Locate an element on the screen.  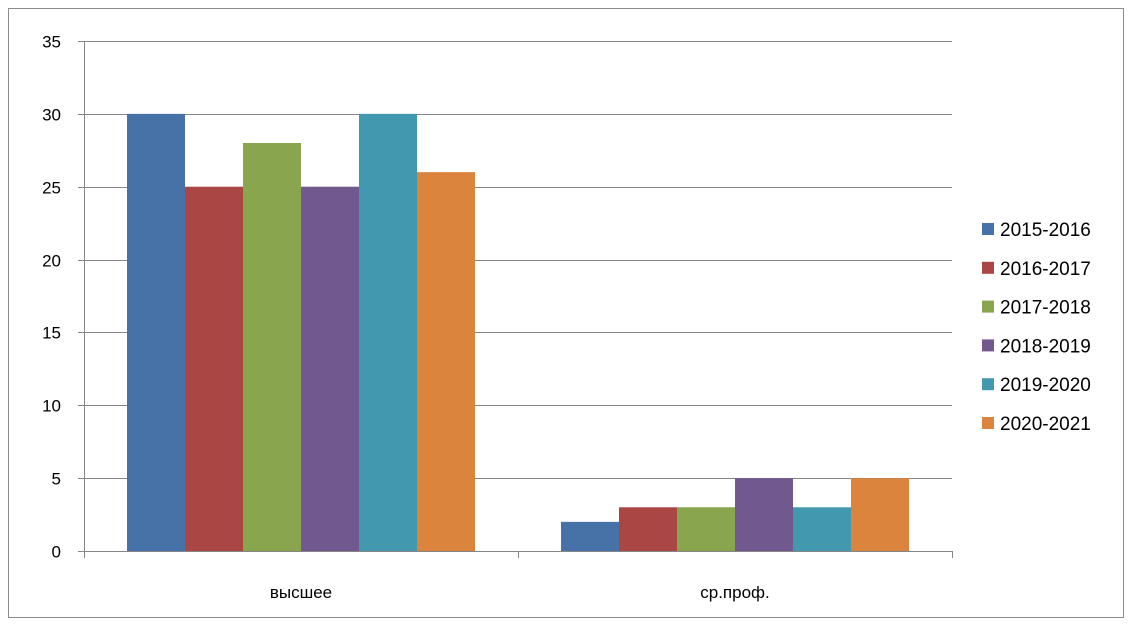
x-tick-label: высшее is located at coordinates (301, 592).